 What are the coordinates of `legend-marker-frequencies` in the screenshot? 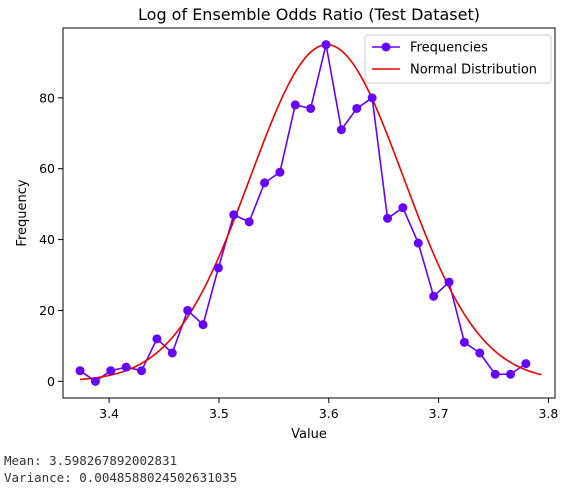 It's located at (386, 47).